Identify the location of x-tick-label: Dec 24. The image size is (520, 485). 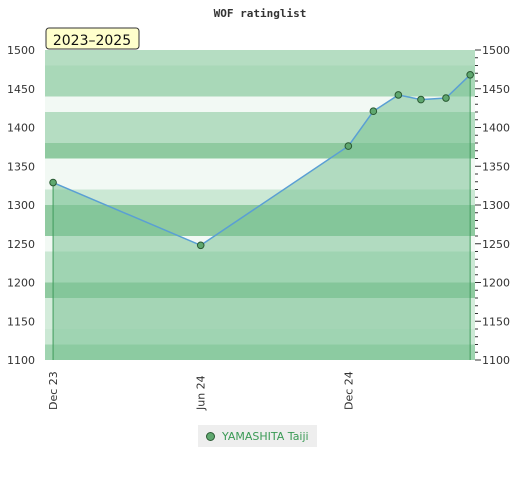
(348, 390).